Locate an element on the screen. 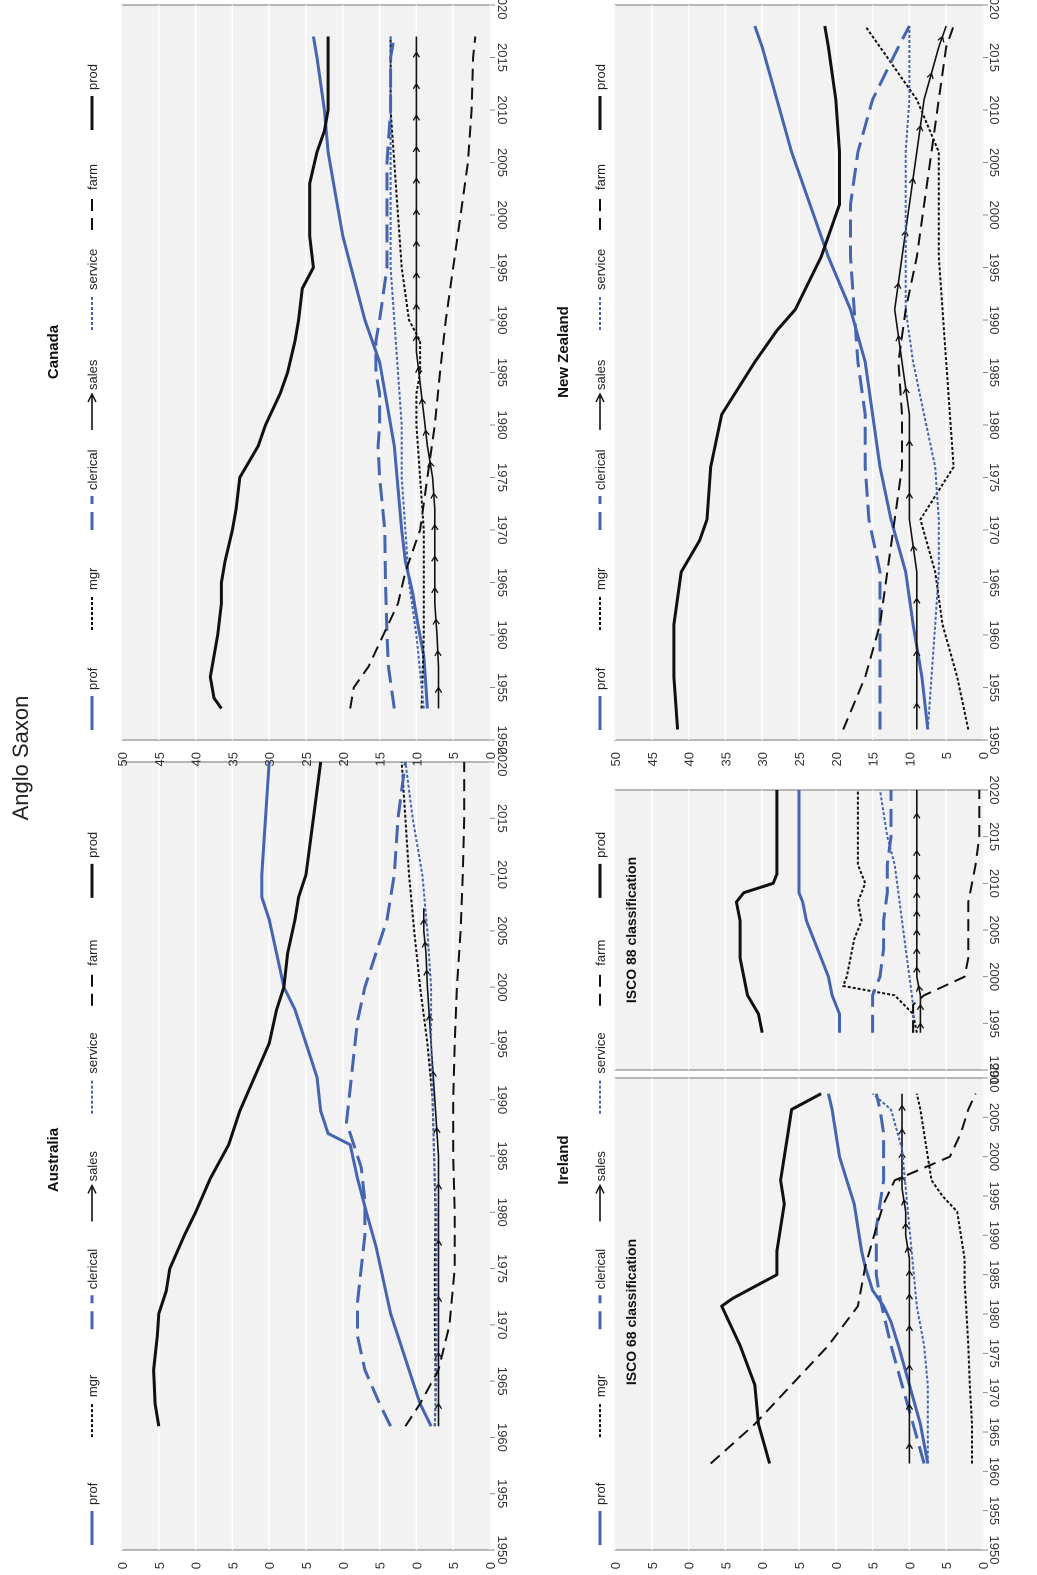 The image size is (1037, 1575). year-tick-label: 1980 is located at coordinates (502, 425).